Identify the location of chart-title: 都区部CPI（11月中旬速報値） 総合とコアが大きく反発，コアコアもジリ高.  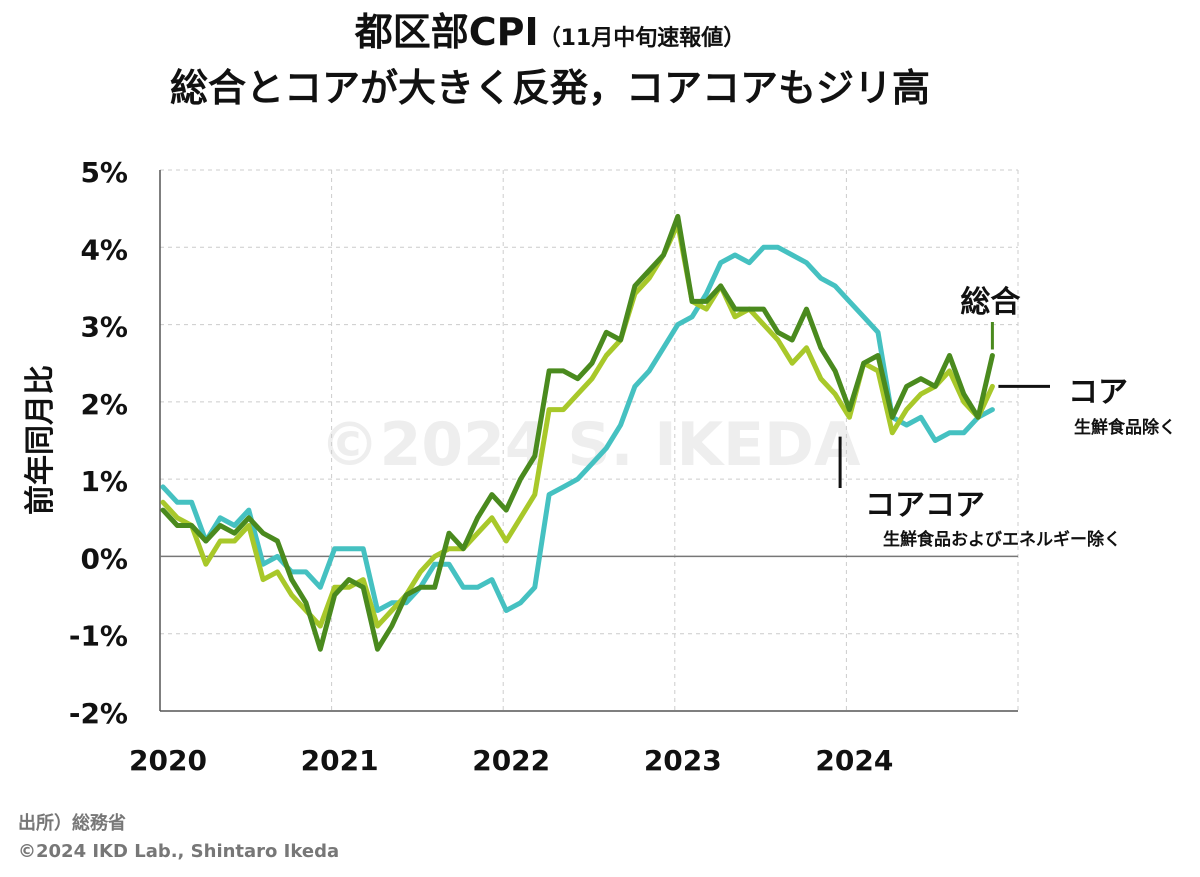
(600, 60).